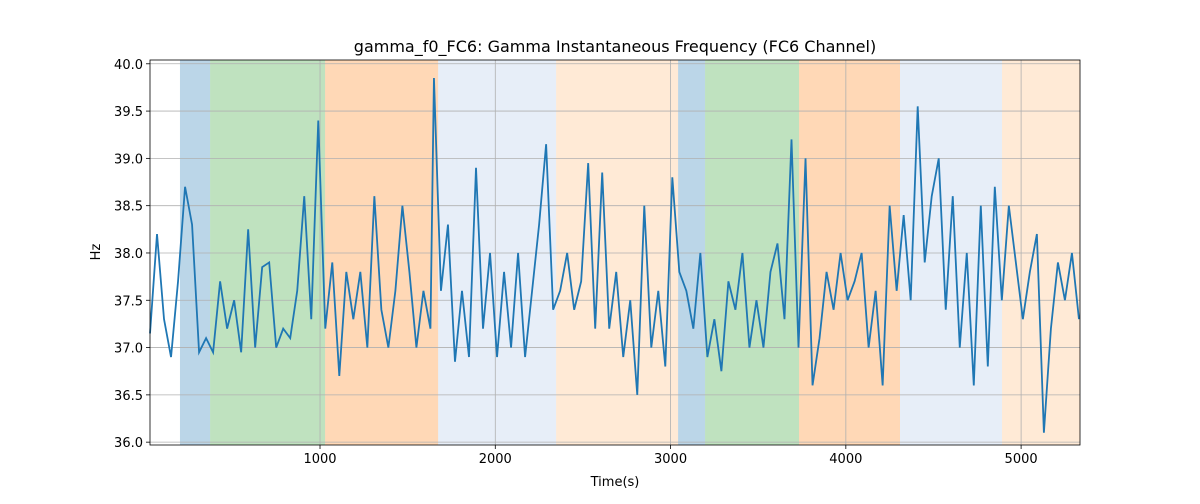 The image size is (1200, 504). I want to click on y-tick-label: 37.0, so click(128, 349).